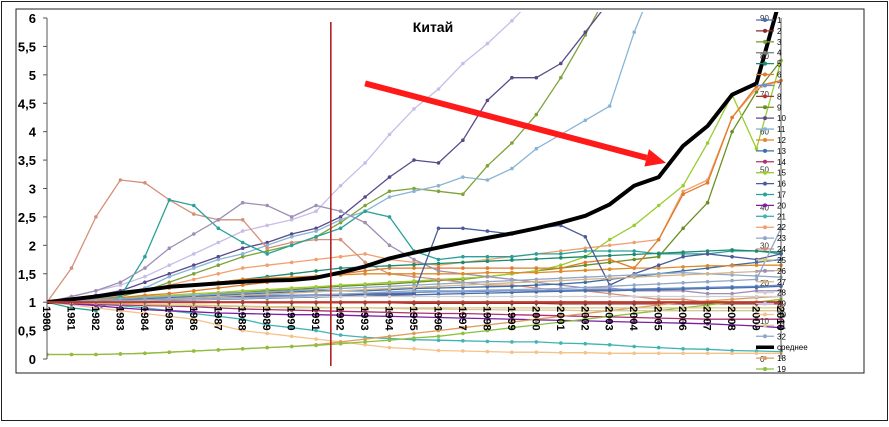 The image size is (889, 427). I want to click on x-tick-label: 2006, so click(682, 318).